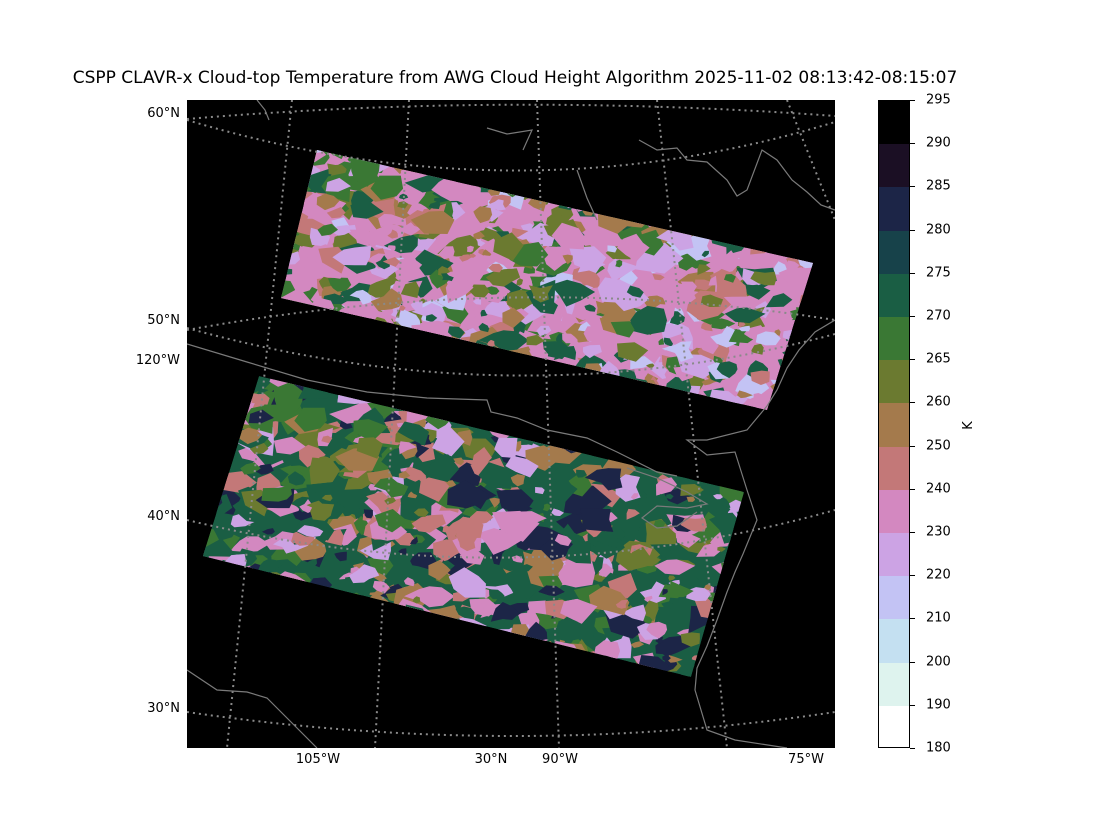  Describe the element at coordinates (938, 705) in the screenshot. I see `colorbar-tick-label: 190` at that location.